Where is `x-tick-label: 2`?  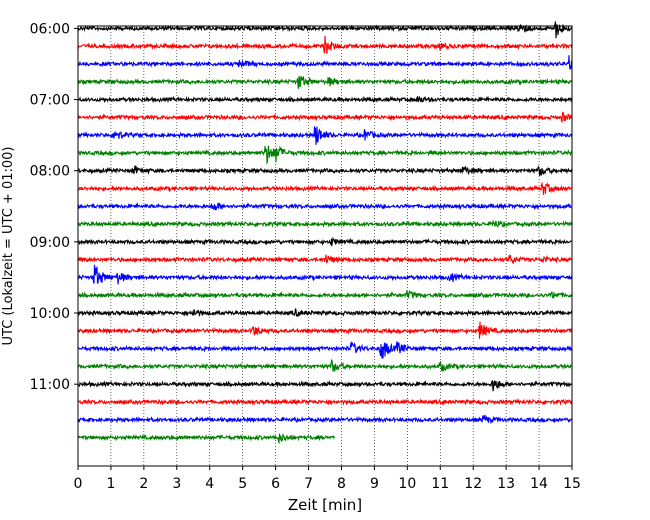 x-tick-label: 2 is located at coordinates (143, 484).